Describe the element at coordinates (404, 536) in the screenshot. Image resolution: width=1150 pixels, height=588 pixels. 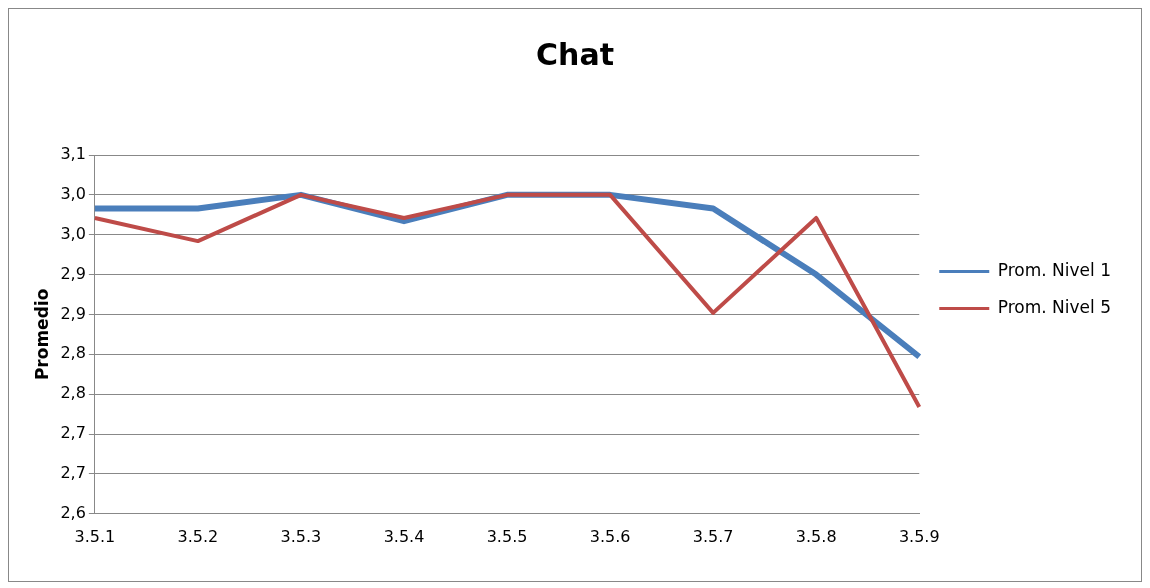
I see `x-tick-label: 3.5.4` at that location.